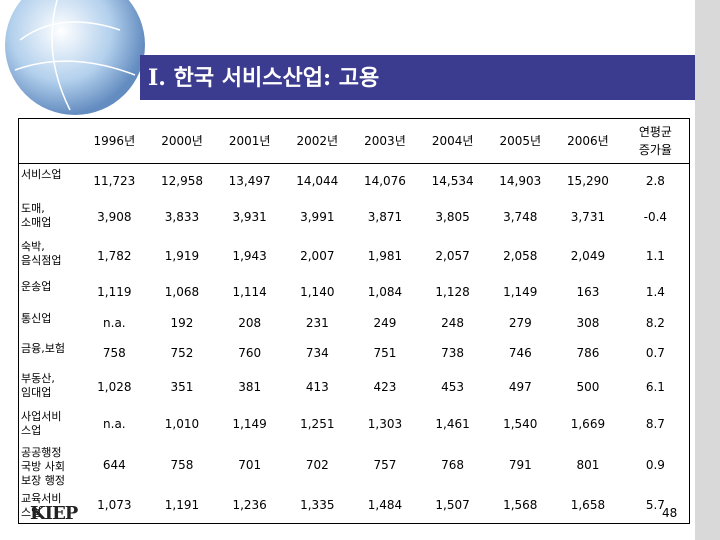 The width and height of the screenshot is (720, 540). What do you see at coordinates (588, 255) in the screenshot?
I see `value-cell: 2,049` at bounding box center [588, 255].